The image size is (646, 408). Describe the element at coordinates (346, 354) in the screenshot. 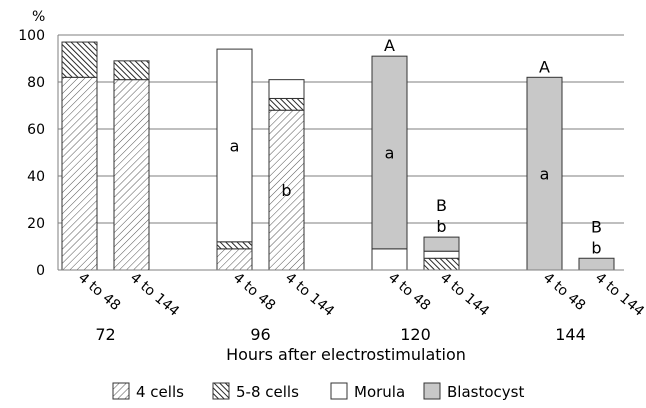

I see `x-axis-label: Hours after electrostimulation` at that location.